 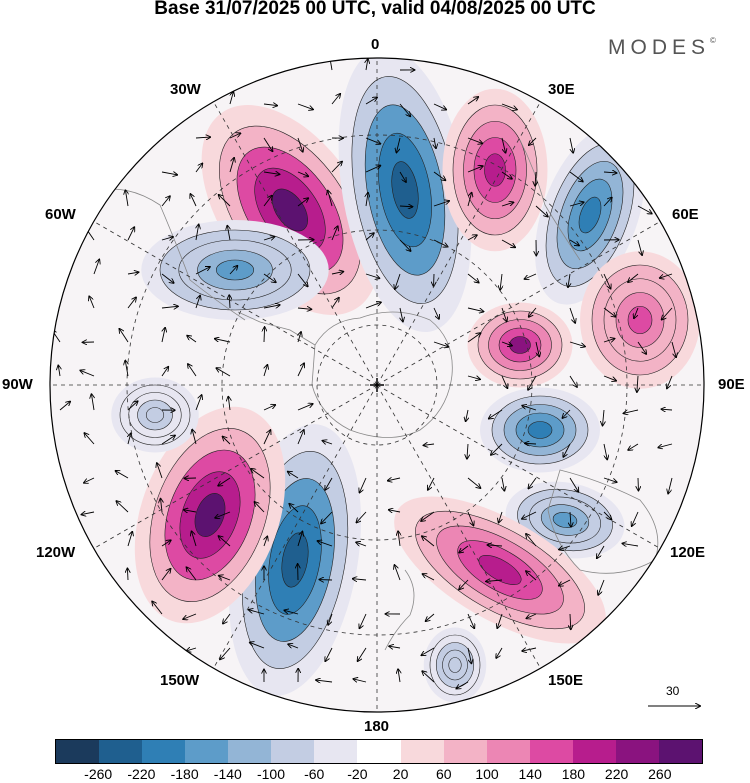 I want to click on colorbar-tick-label: 20, so click(x=400, y=774).